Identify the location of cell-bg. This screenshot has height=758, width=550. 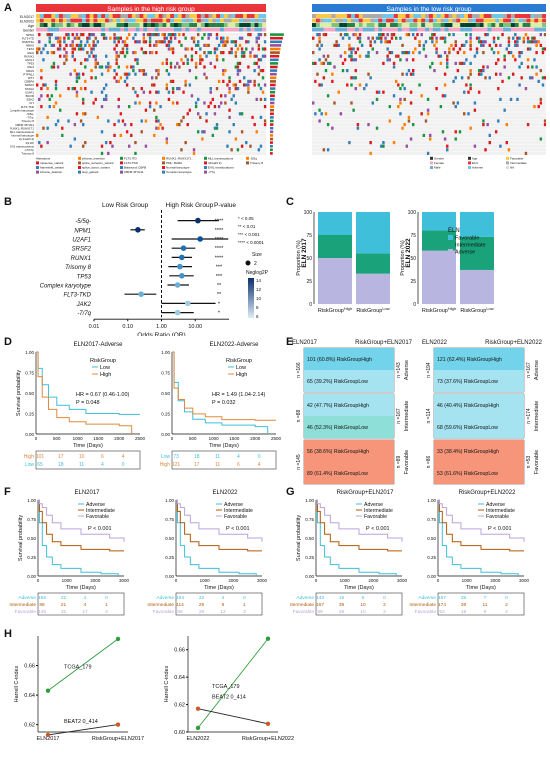
(479, 427).